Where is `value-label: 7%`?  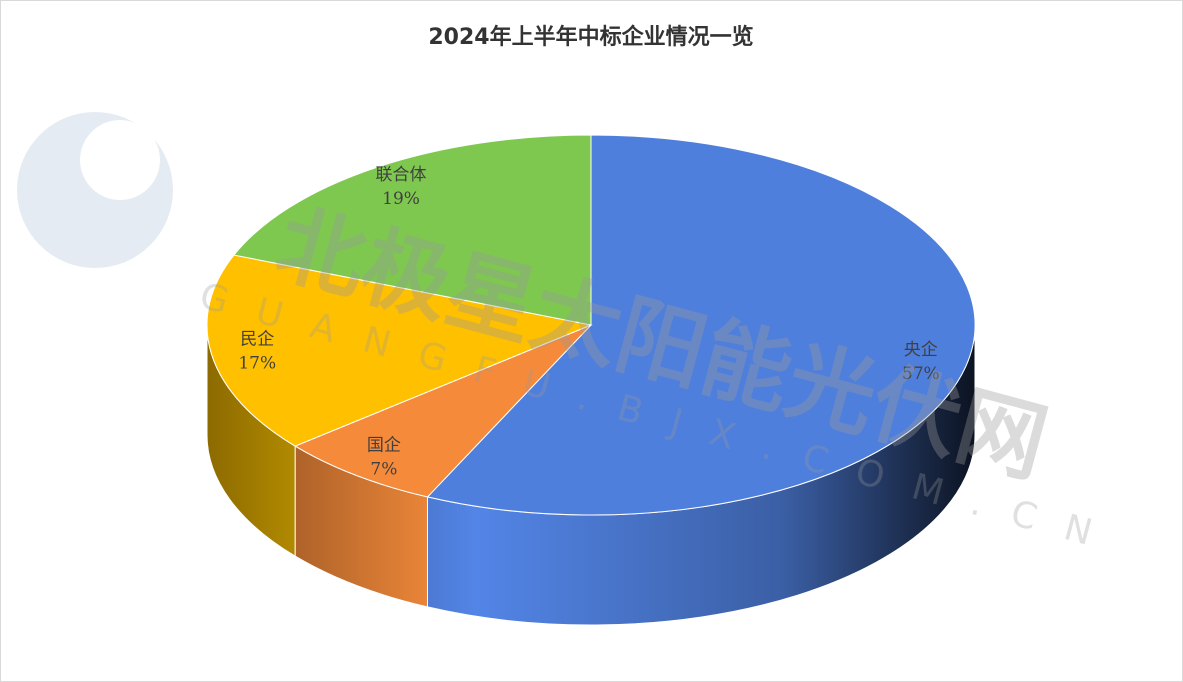
value-label: 7% is located at coordinates (383, 470).